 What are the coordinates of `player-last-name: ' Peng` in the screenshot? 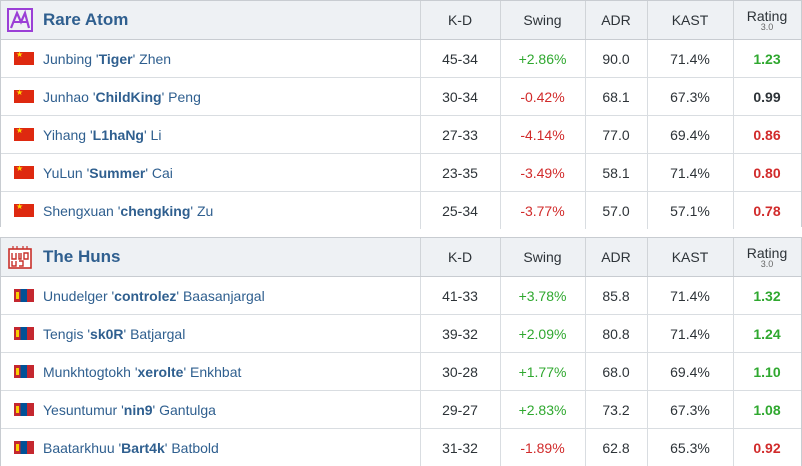 It's located at (181, 96).